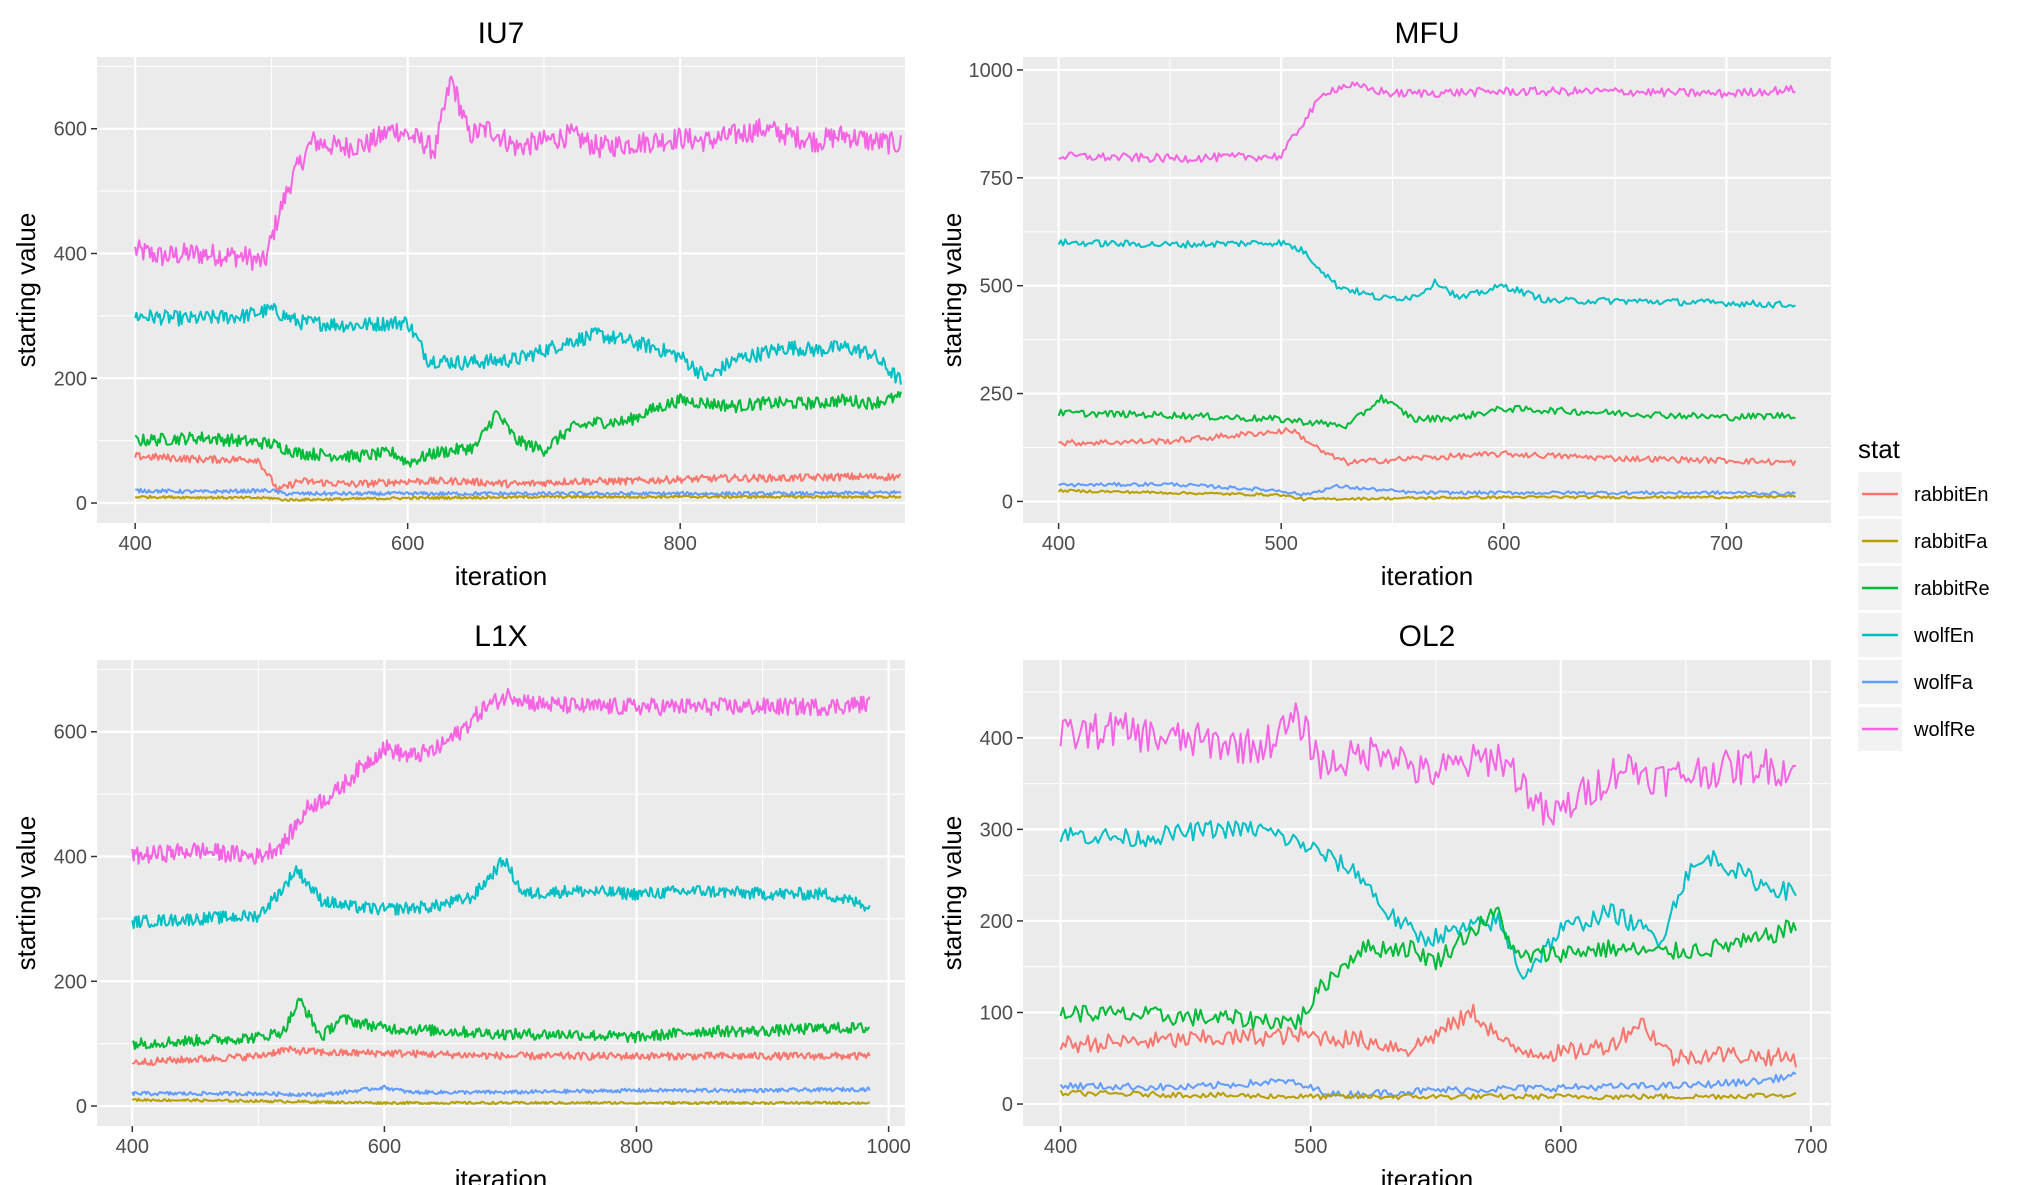  Describe the element at coordinates (996, 287) in the screenshot. I see `y-tick-label: 500` at that location.